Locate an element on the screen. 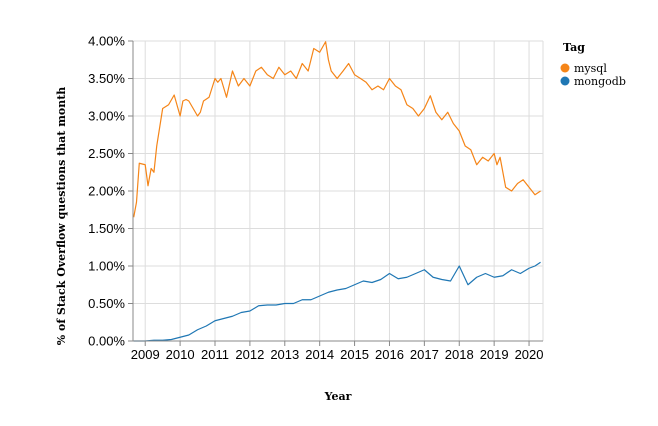  x-tick-label: 2015 is located at coordinates (354, 354).